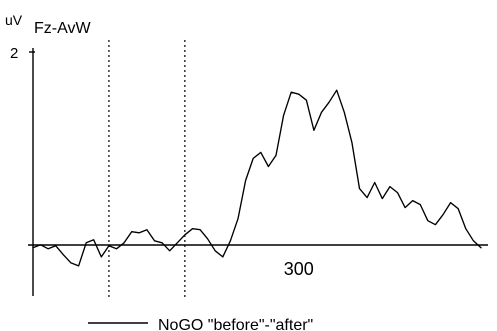  I want to click on x-tick-label-0: 300, so click(299, 269).